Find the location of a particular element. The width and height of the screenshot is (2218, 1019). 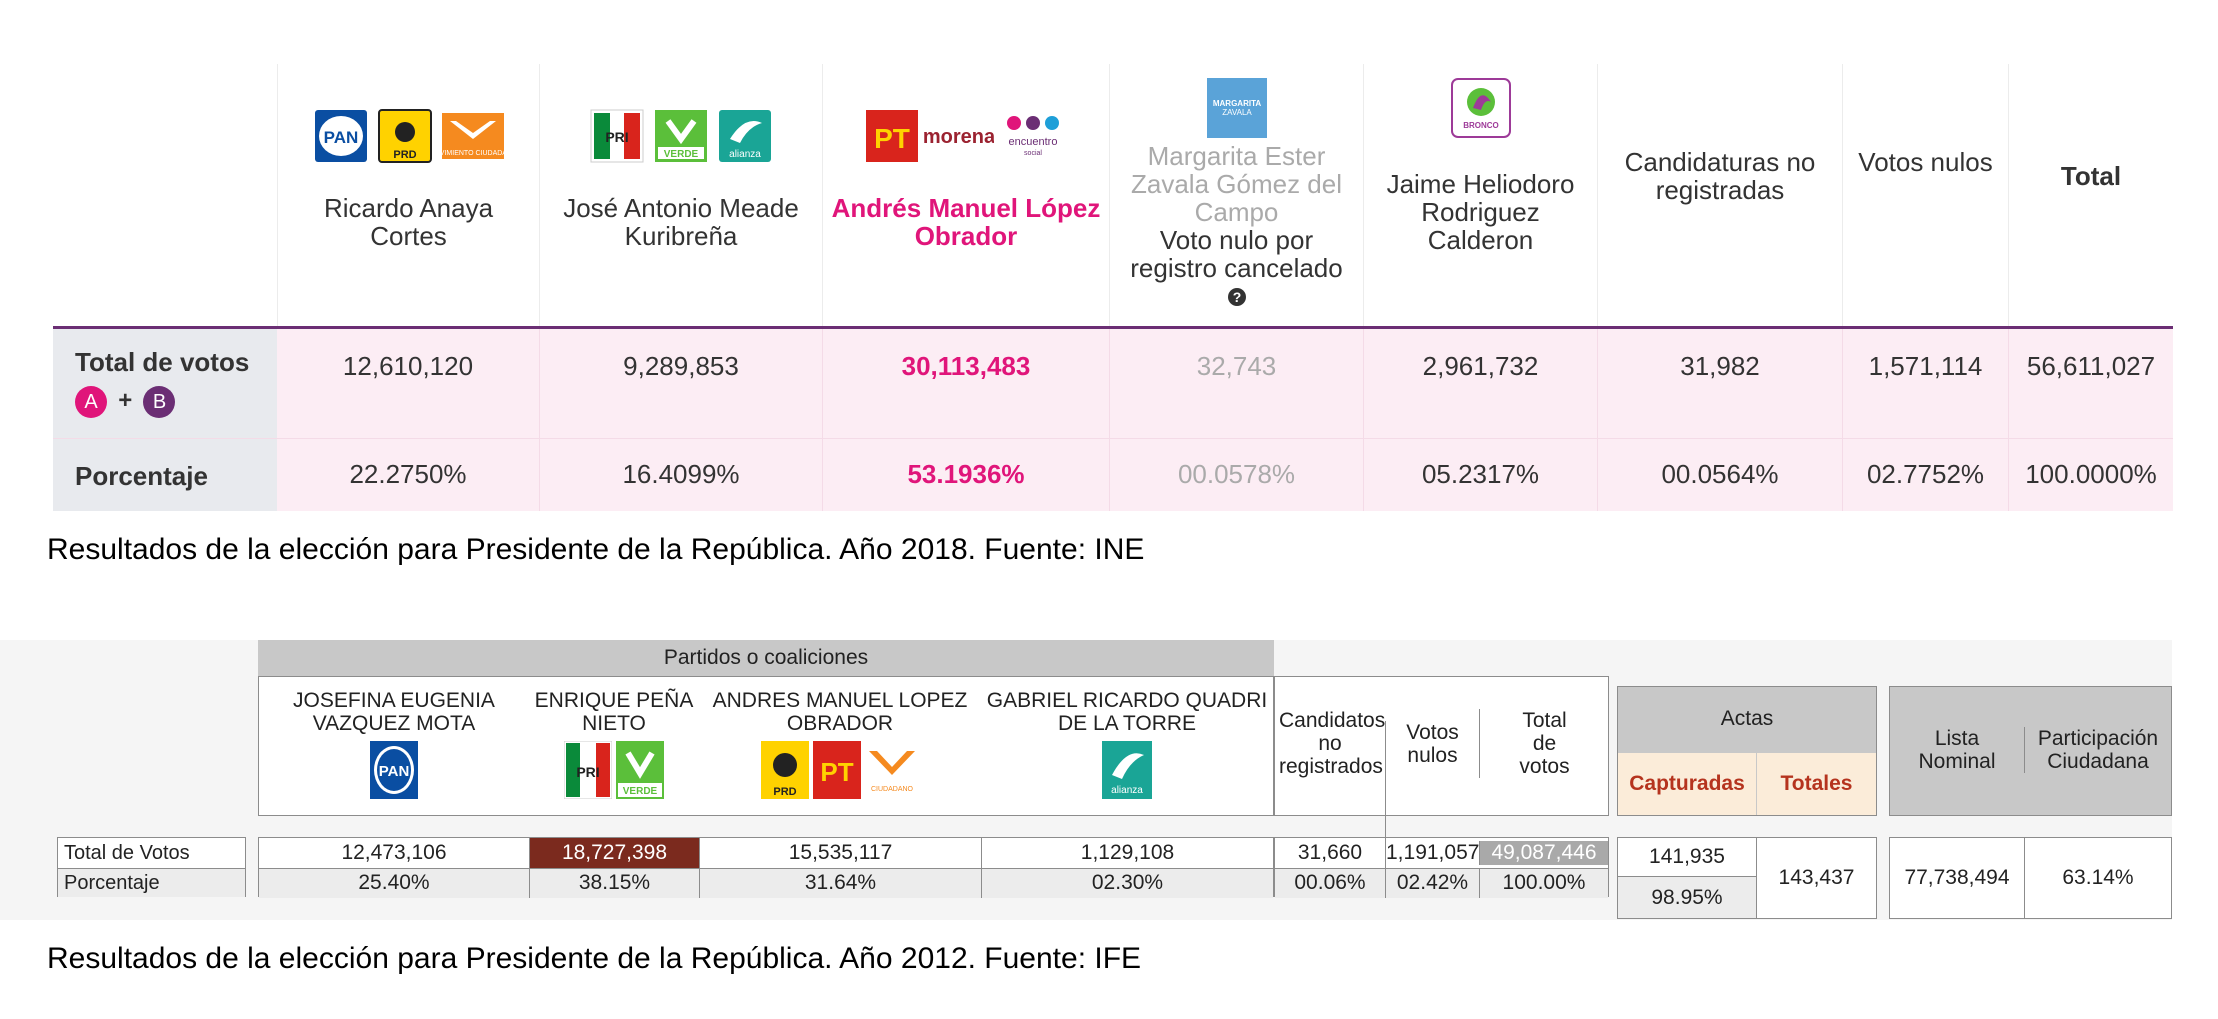

header-candidatos-no-registrados: Candidatos no registrados is located at coordinates (1332, 743).